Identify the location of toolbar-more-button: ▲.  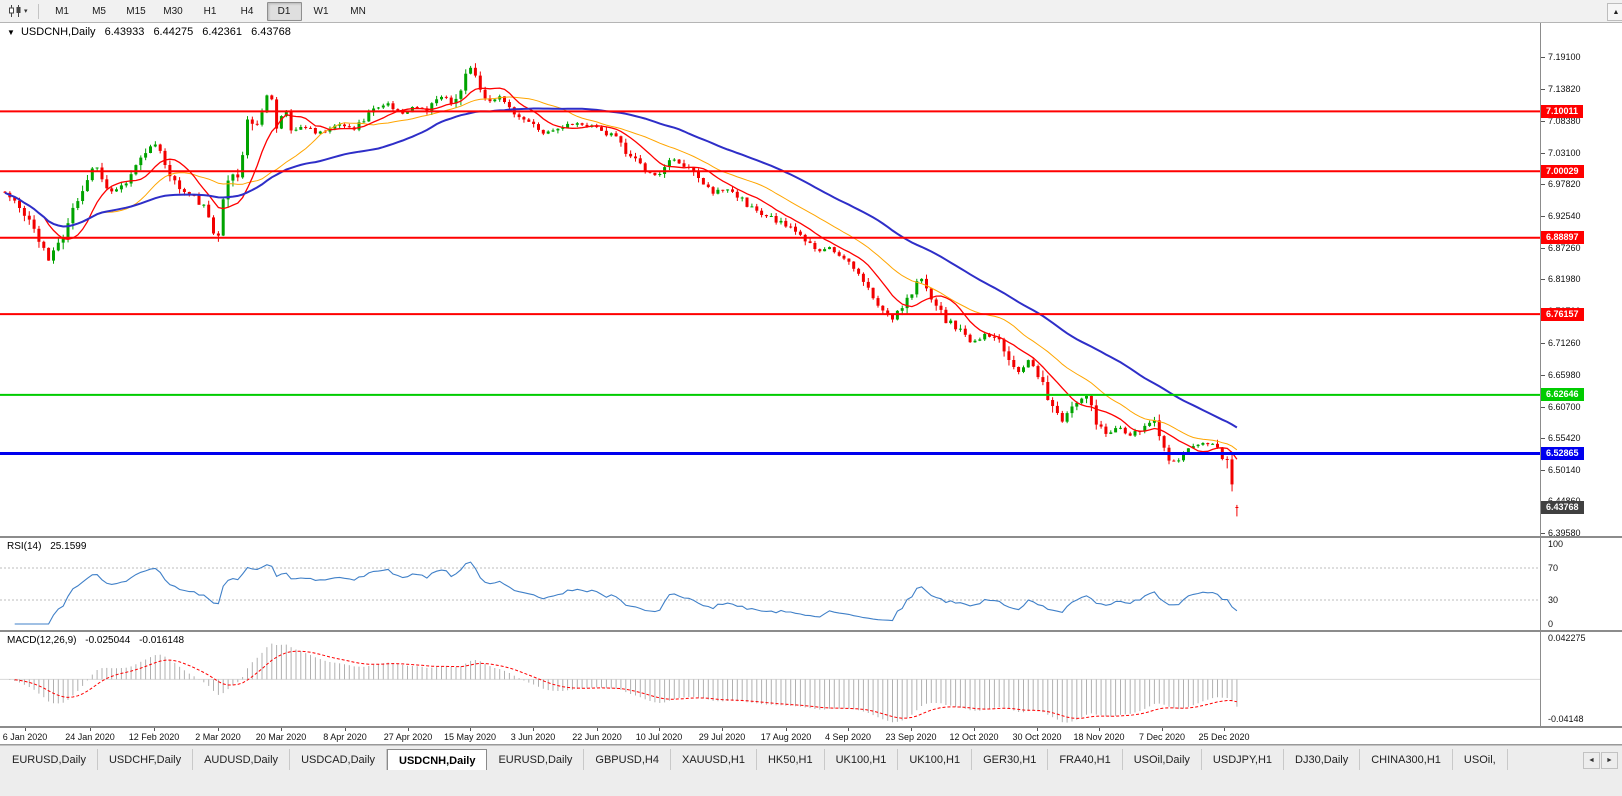
(1614, 12).